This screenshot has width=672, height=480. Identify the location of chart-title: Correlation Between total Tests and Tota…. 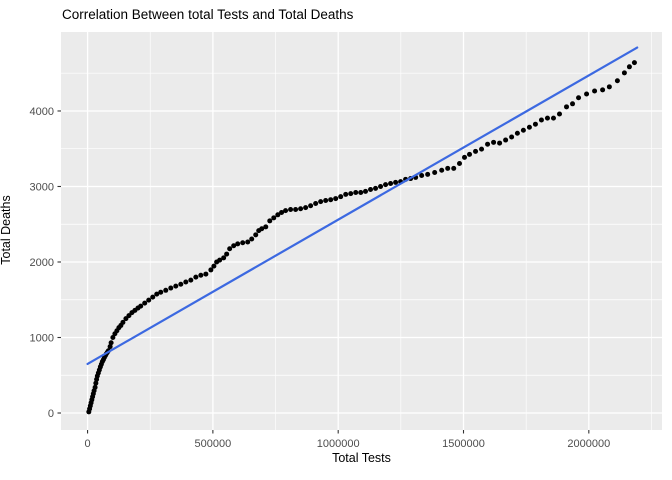
(208, 14).